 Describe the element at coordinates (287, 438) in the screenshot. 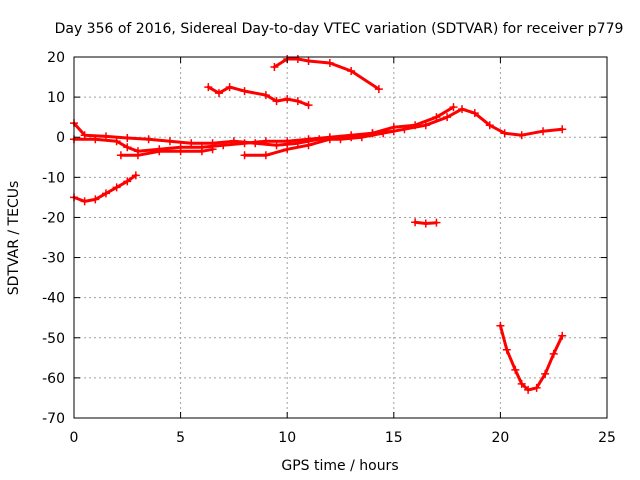

I see `x-tick-label: 10` at that location.